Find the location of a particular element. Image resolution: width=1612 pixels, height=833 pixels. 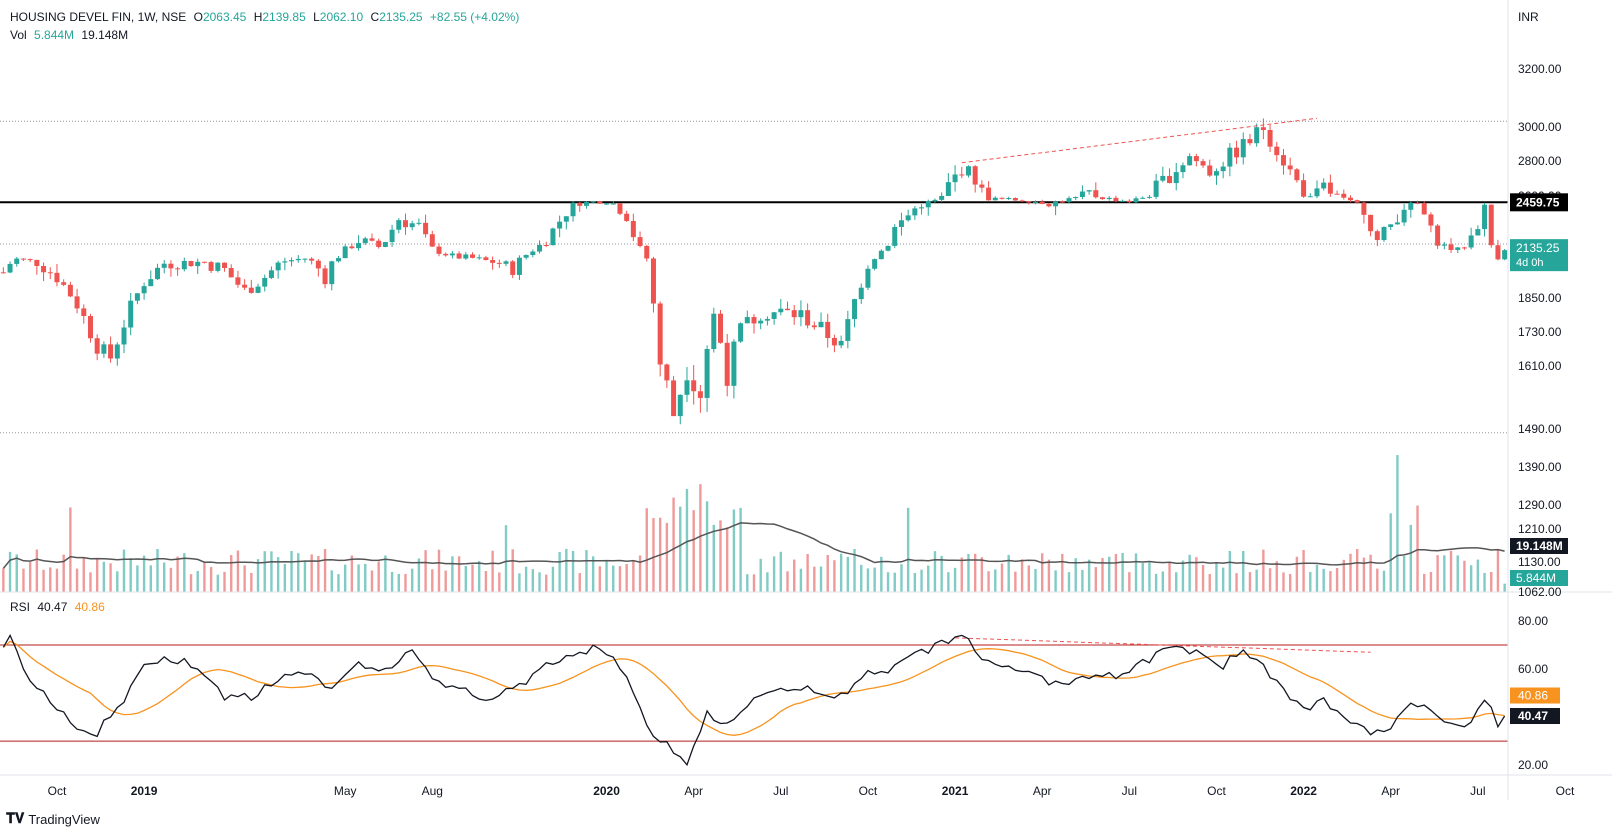

x-axis-tick-label: Apr is located at coordinates (1390, 791).